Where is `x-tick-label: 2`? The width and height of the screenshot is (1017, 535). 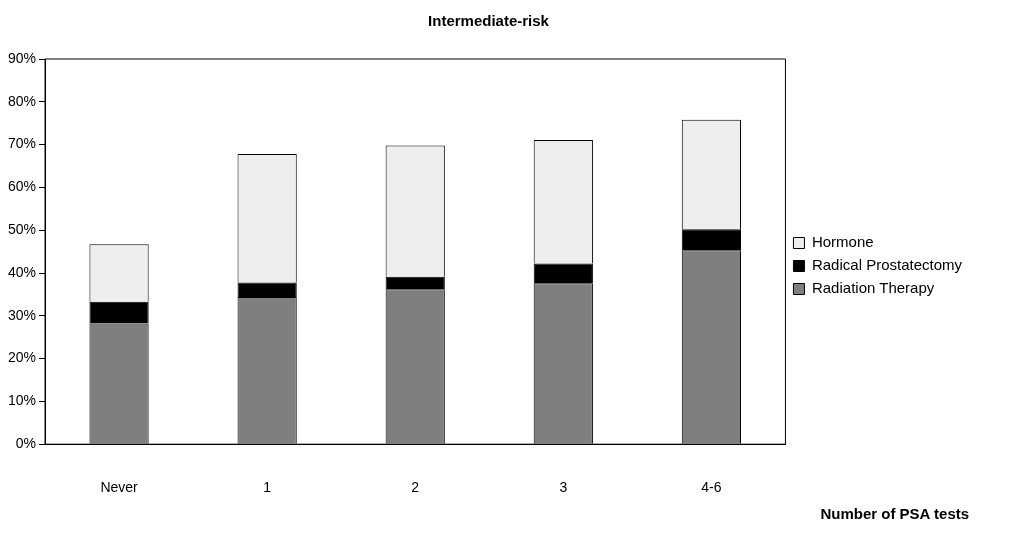 x-tick-label: 2 is located at coordinates (415, 487).